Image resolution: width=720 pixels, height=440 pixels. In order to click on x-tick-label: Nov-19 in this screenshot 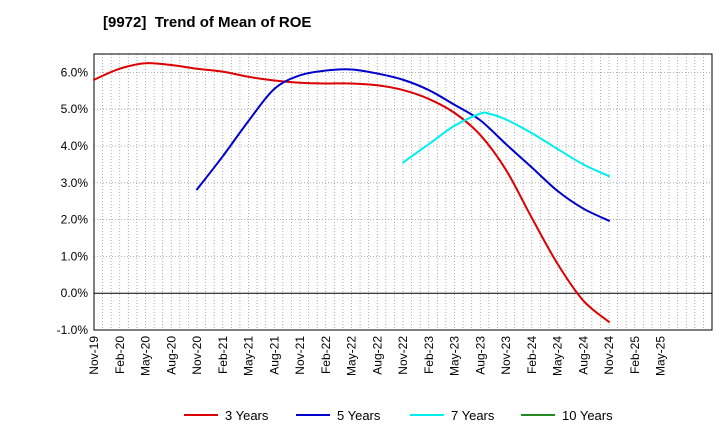, I will do `click(94, 355)`.